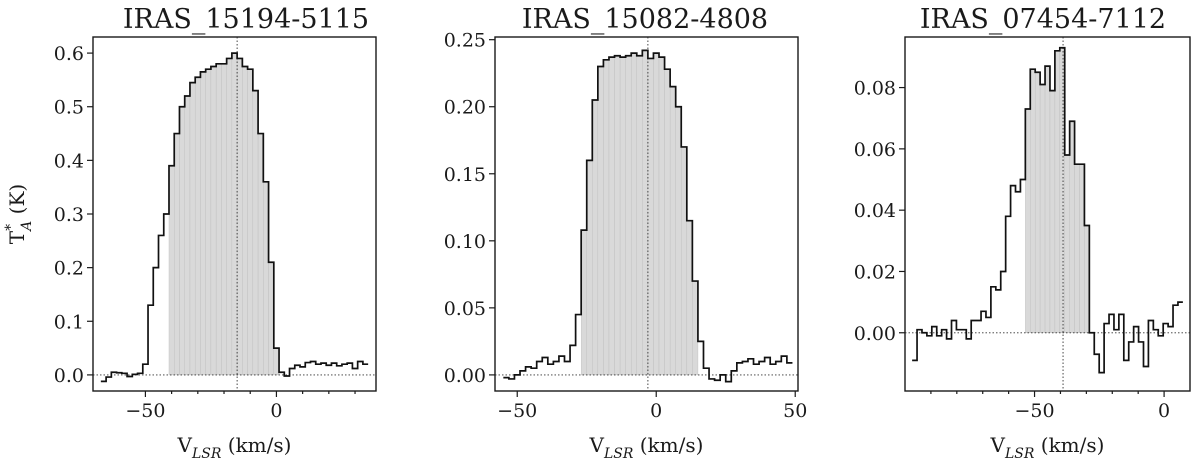 The height and width of the screenshot is (463, 1200). Describe the element at coordinates (465, 309) in the screenshot. I see `y-tick-label: 0.05` at that location.